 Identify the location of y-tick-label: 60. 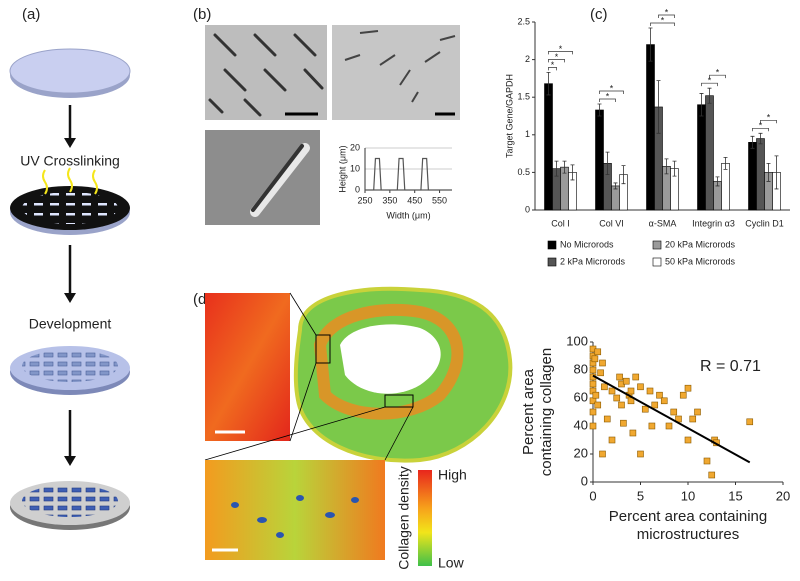
(581, 396).